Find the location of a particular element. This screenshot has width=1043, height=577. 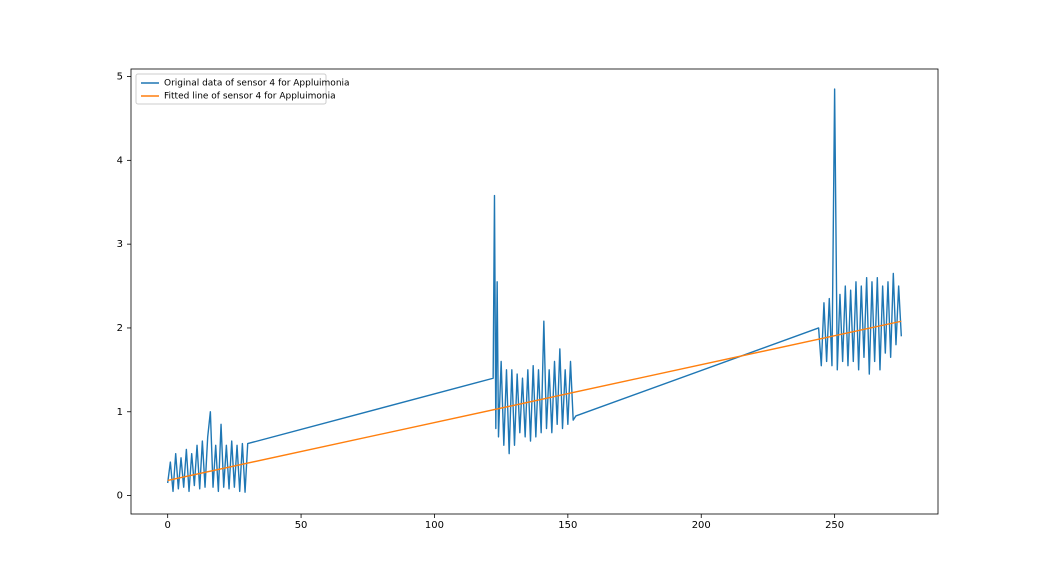

x-tick-label: 150 is located at coordinates (567, 525).